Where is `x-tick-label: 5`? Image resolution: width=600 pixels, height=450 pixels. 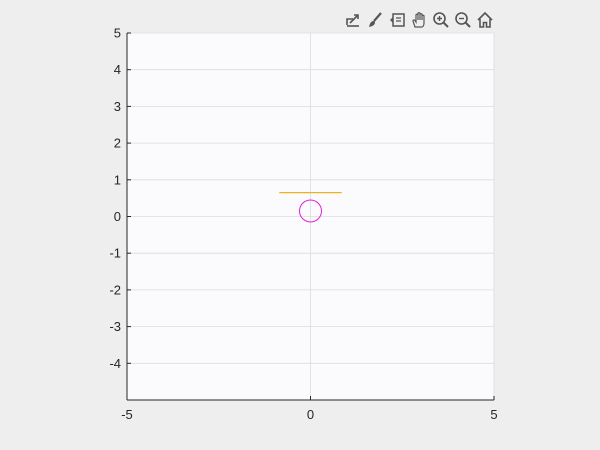 x-tick-label: 5 is located at coordinates (493, 414).